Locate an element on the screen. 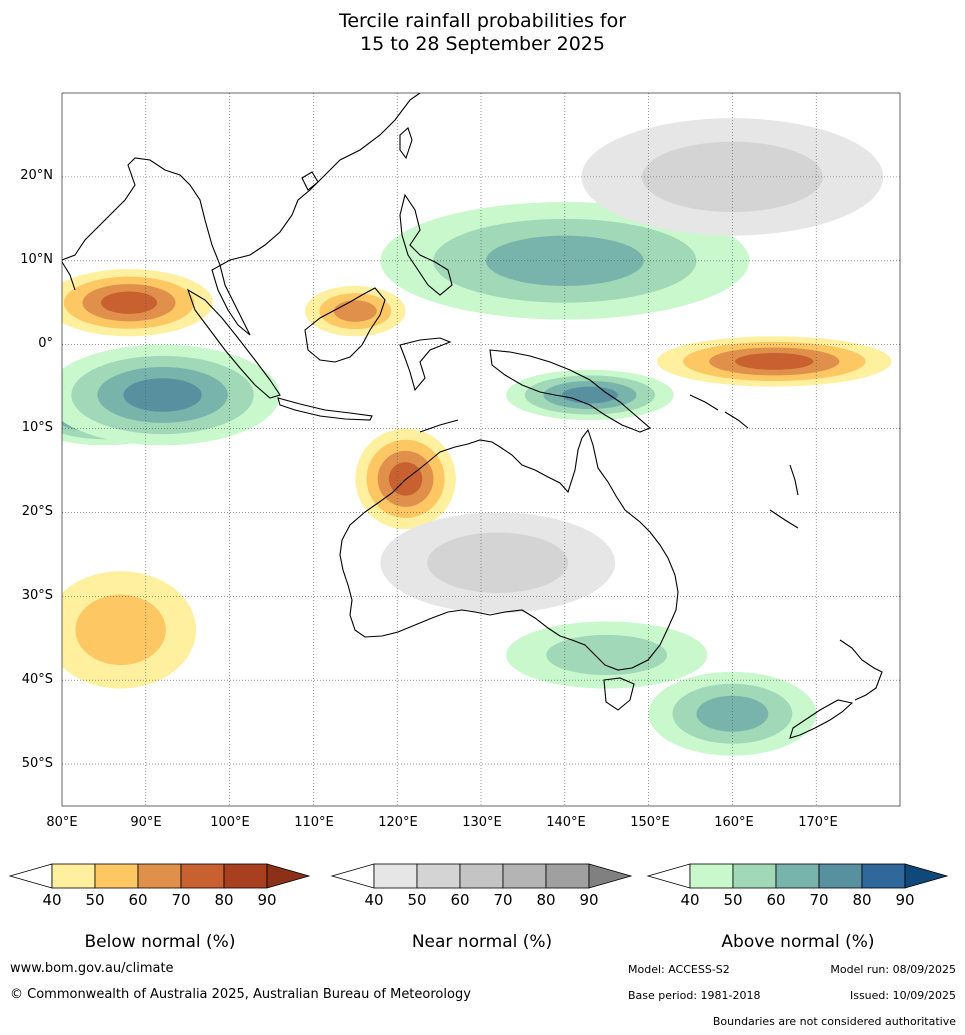 The height and width of the screenshot is (1035, 965). sumatra-coastline is located at coordinates (233, 343).